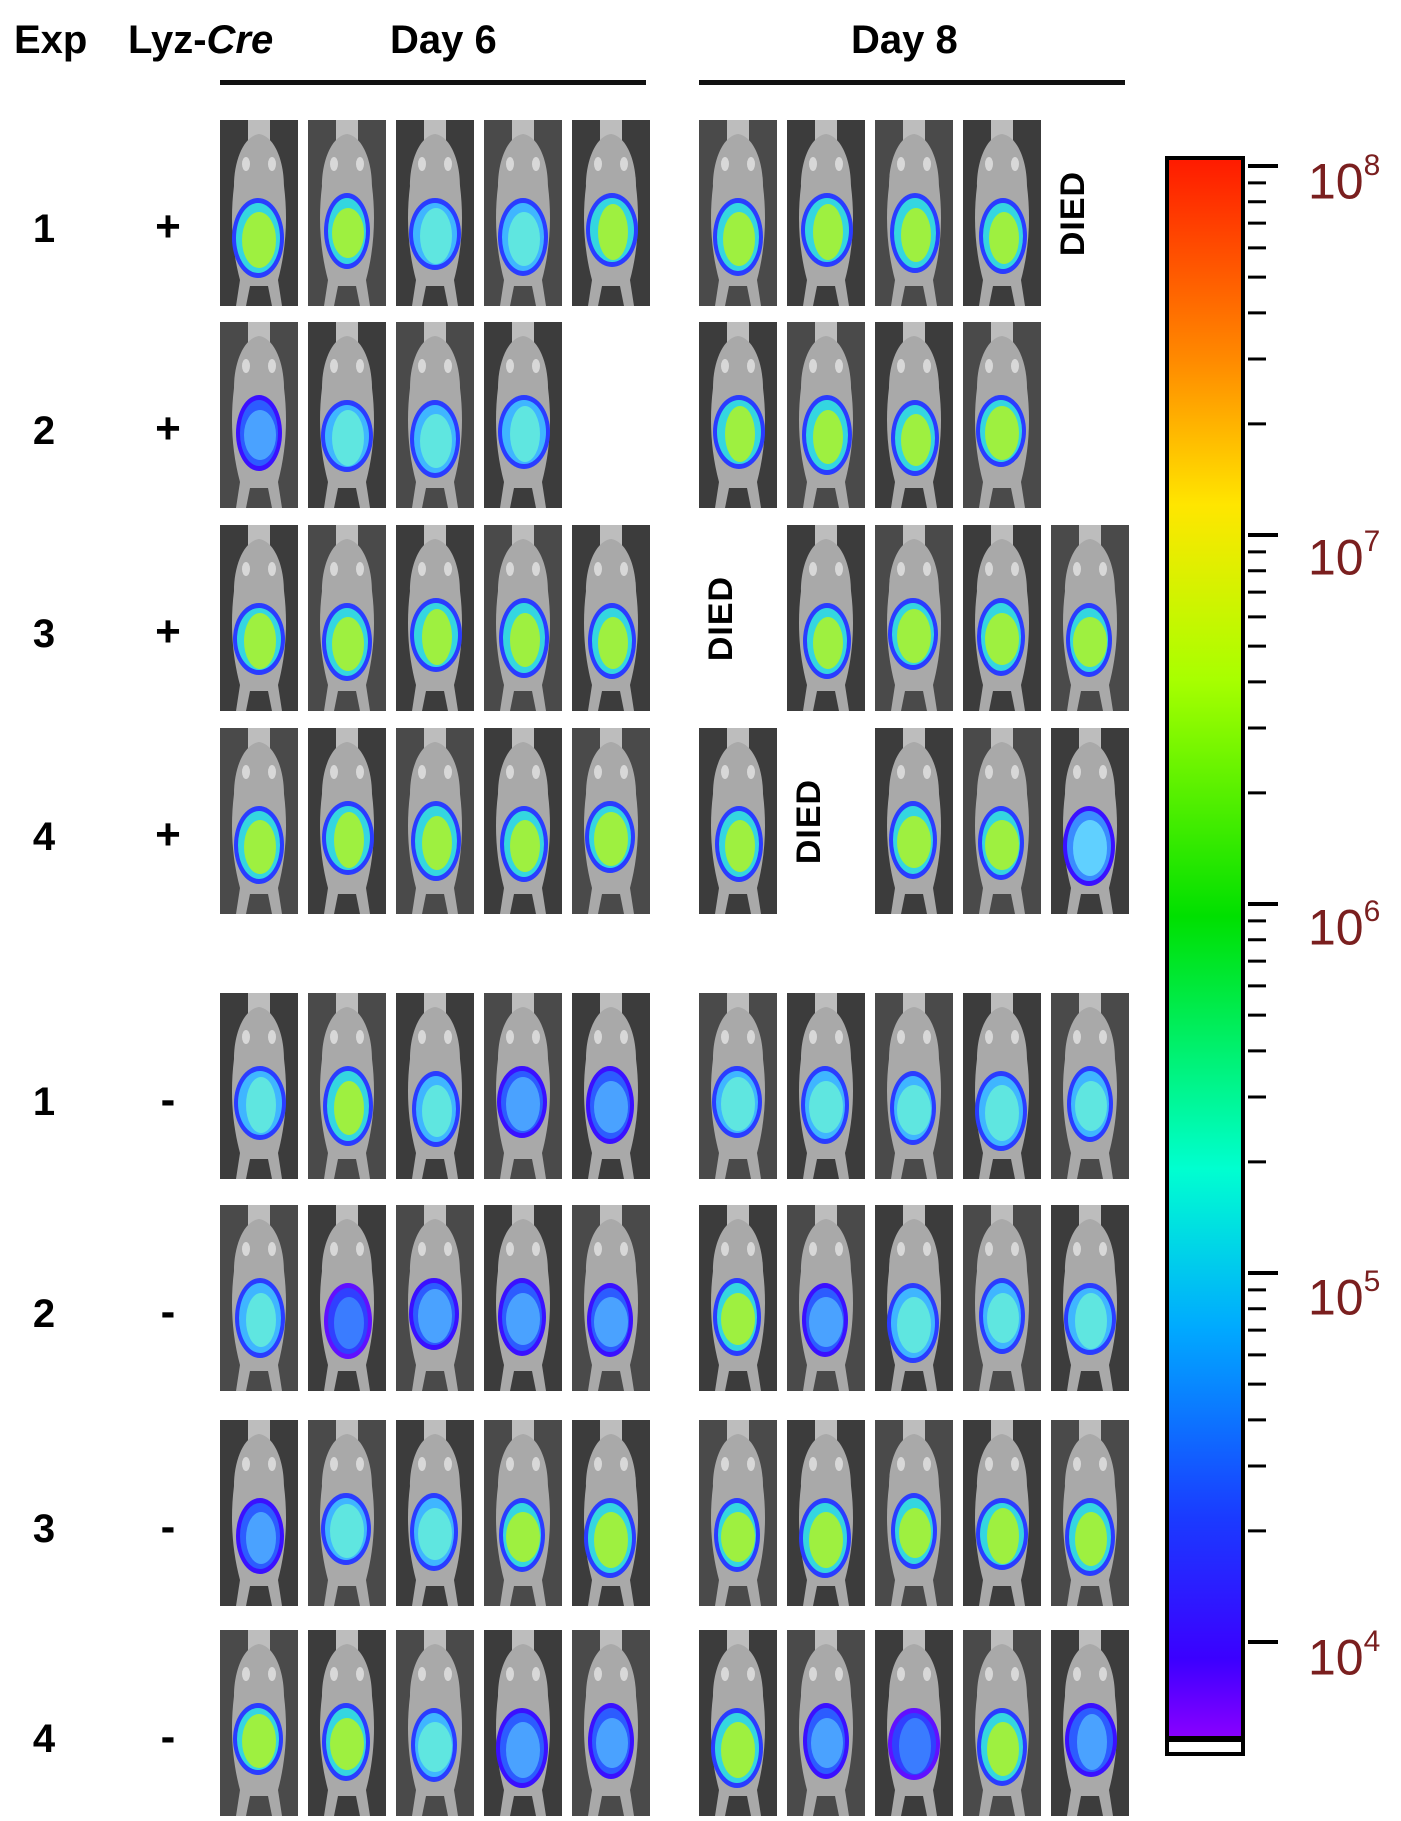 This screenshot has width=1401, height=1821. Describe the element at coordinates (167, 40) in the screenshot. I see `header-genotype-prefix: Lyz-` at that location.